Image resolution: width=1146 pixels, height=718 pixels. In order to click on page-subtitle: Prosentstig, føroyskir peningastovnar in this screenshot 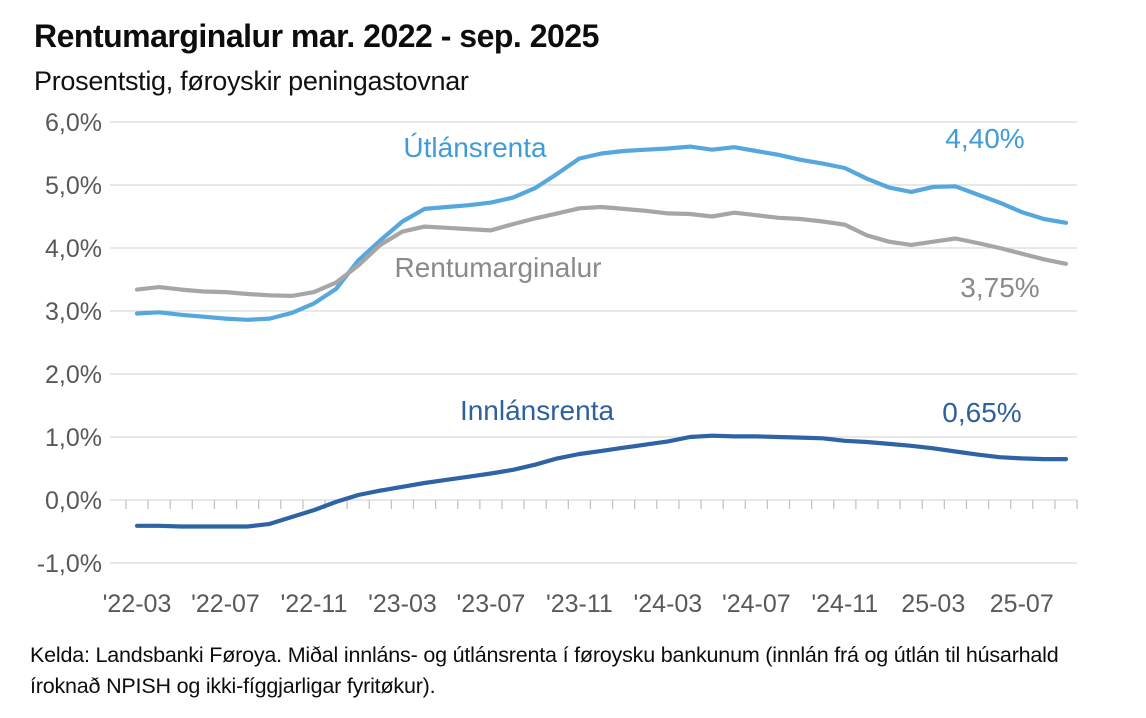, I will do `click(251, 81)`.